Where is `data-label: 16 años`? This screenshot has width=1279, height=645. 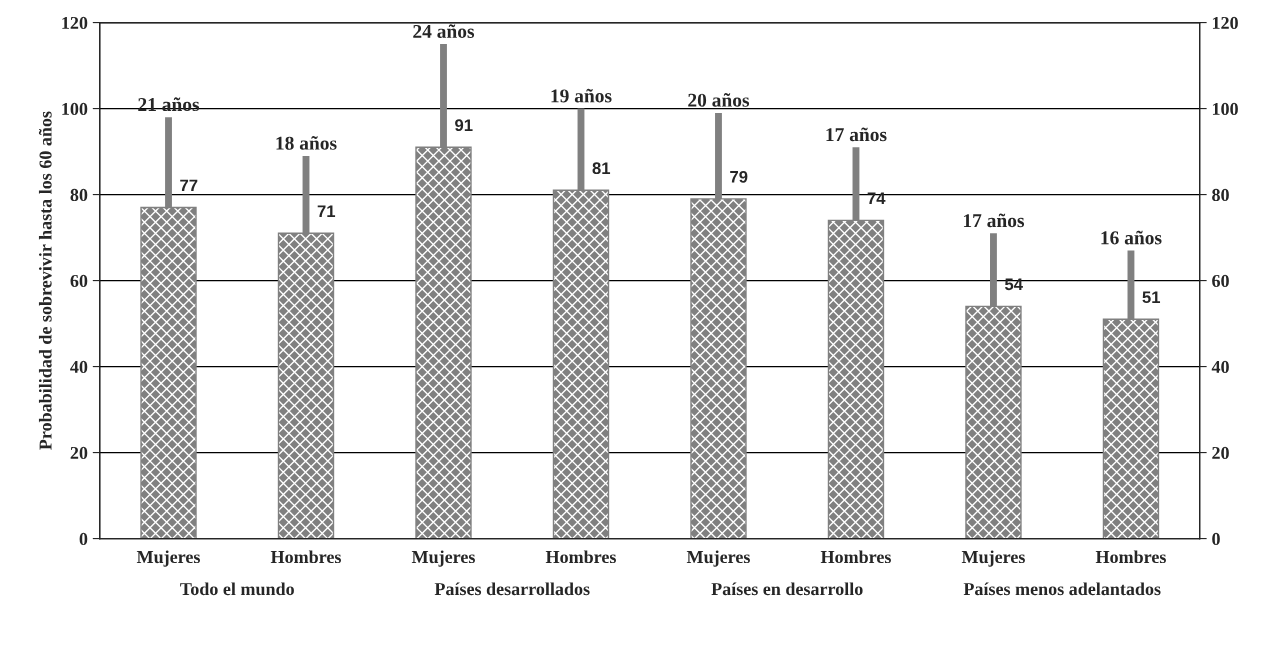 data-label: 16 años is located at coordinates (1131, 237).